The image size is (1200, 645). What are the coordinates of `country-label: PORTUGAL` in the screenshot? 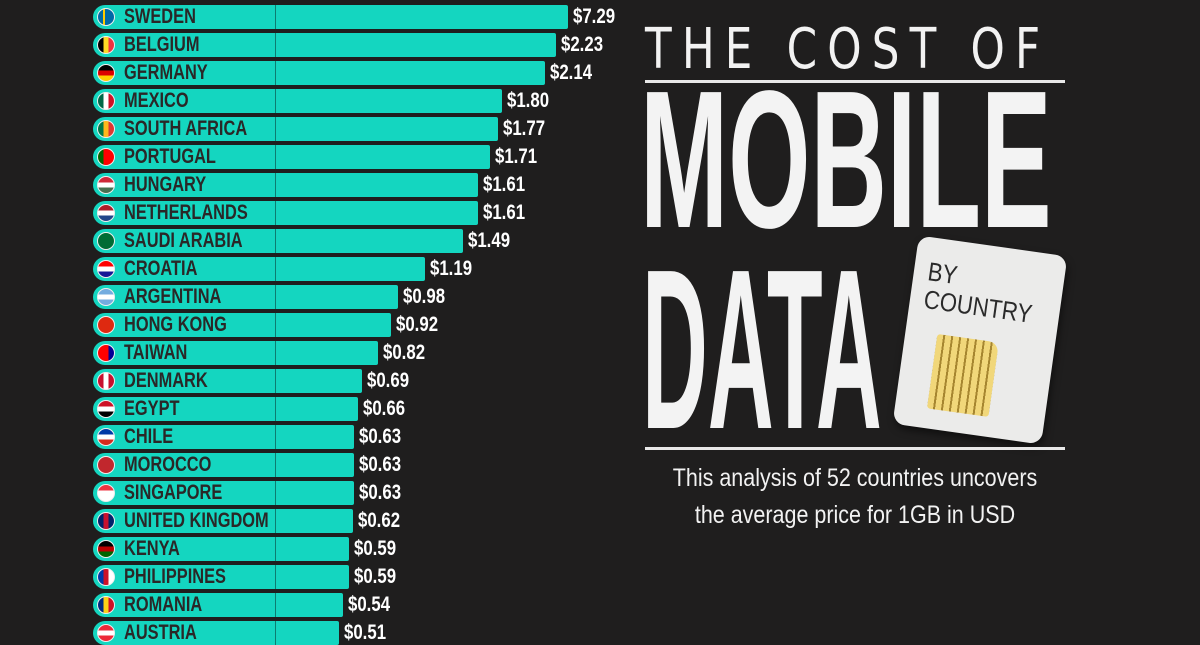 It's located at (170, 156).